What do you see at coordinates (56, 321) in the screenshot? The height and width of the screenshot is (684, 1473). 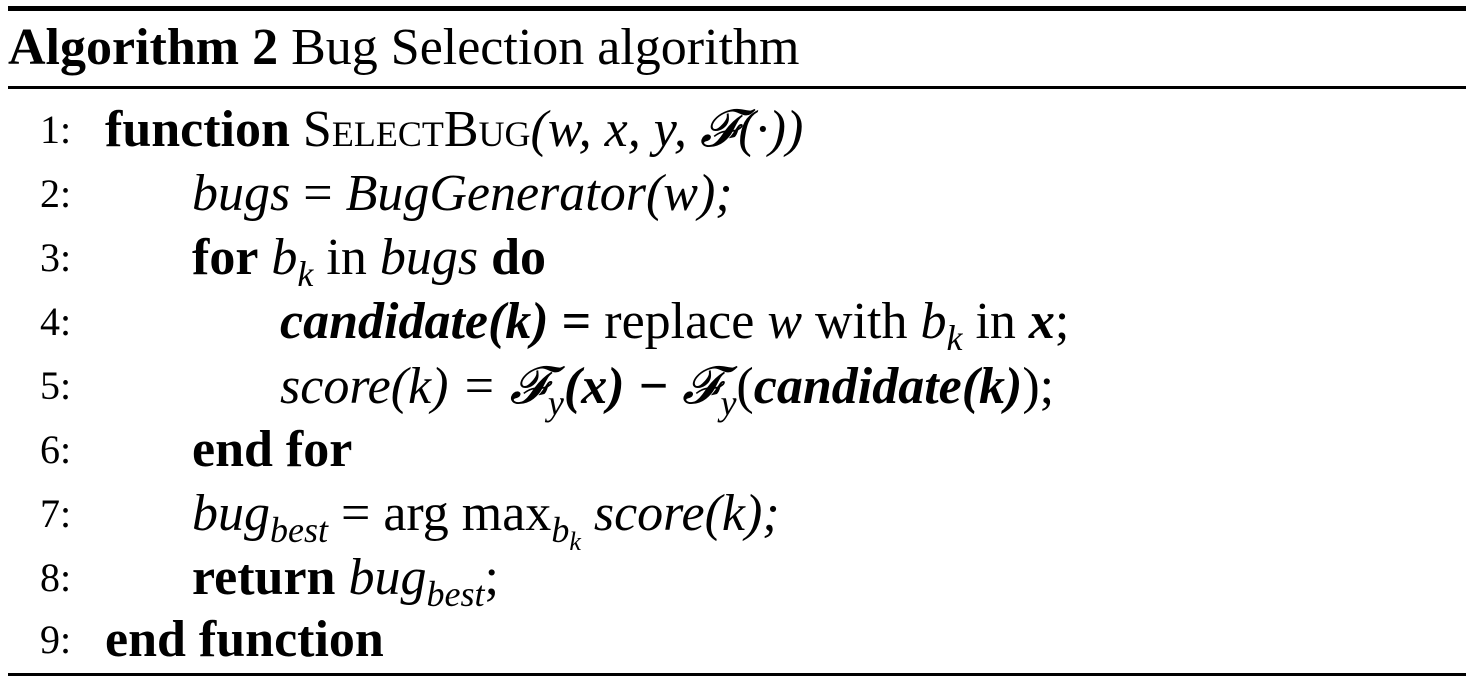 I see `line-number: 4:` at bounding box center [56, 321].